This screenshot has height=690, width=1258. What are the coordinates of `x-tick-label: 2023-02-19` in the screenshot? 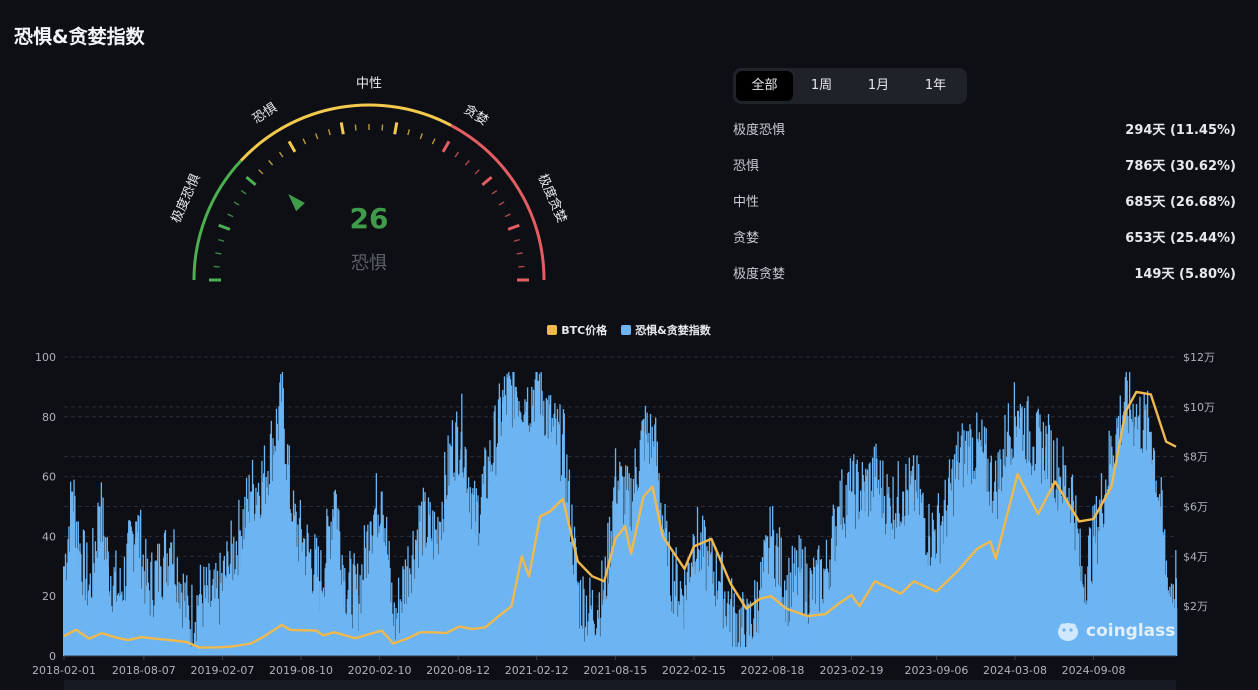 It's located at (851, 670).